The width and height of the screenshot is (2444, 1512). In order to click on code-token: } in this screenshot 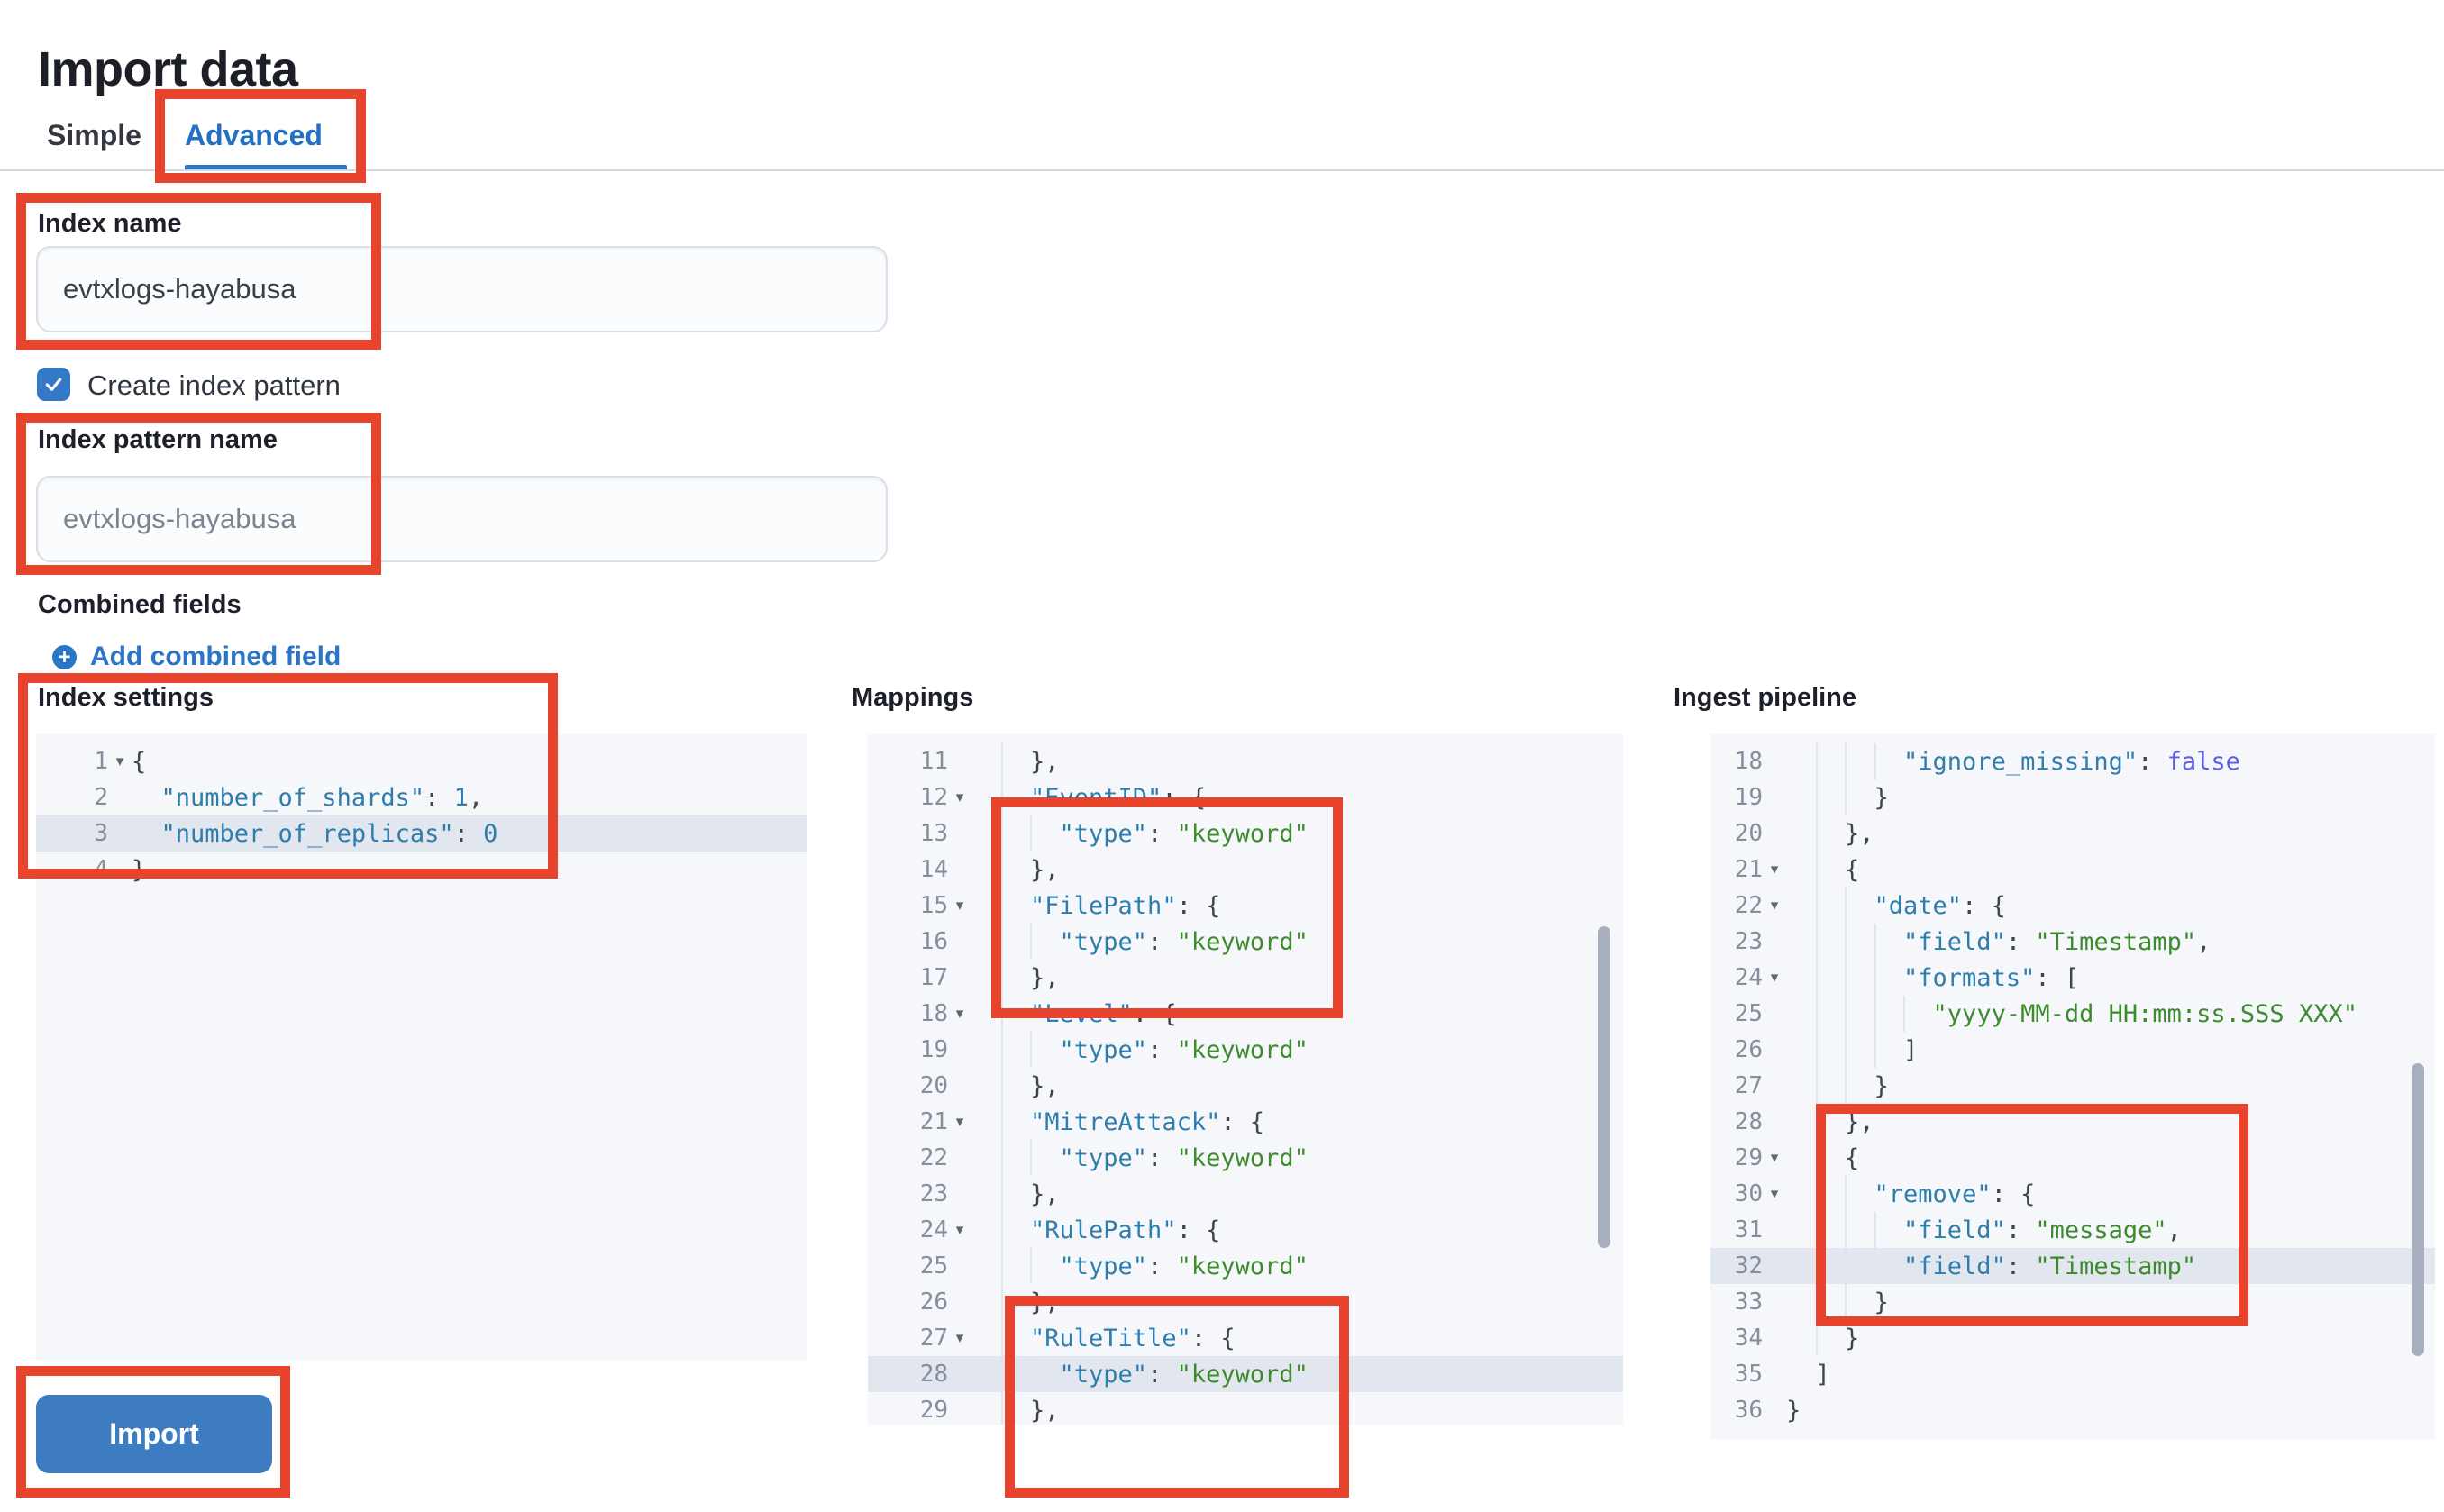, I will do `click(1852, 1338)`.